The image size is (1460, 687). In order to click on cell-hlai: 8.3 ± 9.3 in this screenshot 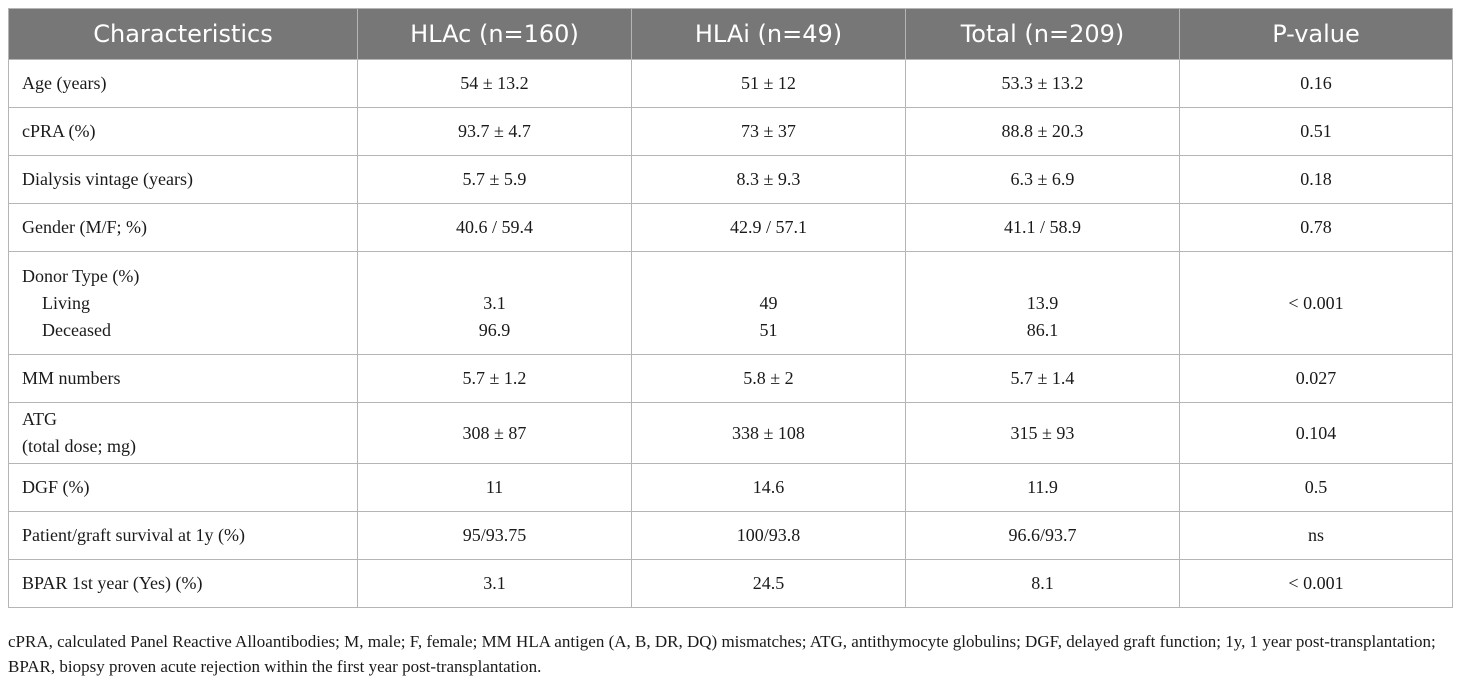, I will do `click(768, 179)`.